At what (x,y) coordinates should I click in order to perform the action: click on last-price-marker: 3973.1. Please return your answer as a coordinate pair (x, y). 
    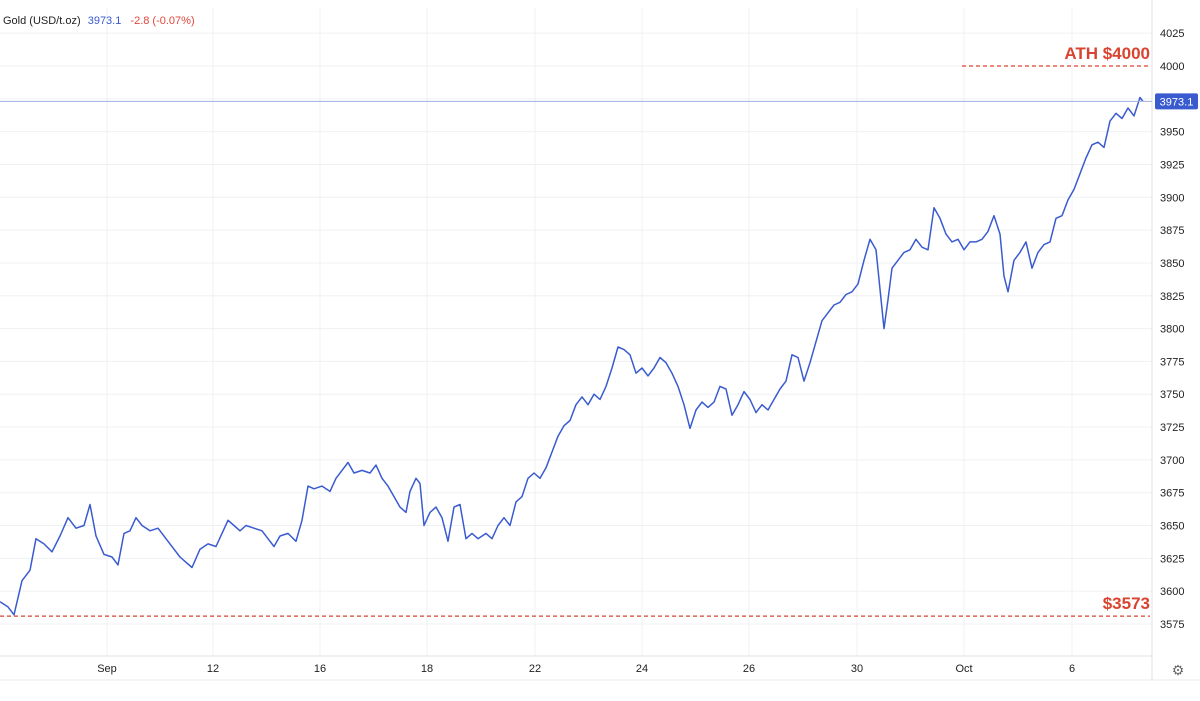
    Looking at the image, I should click on (599, 101).